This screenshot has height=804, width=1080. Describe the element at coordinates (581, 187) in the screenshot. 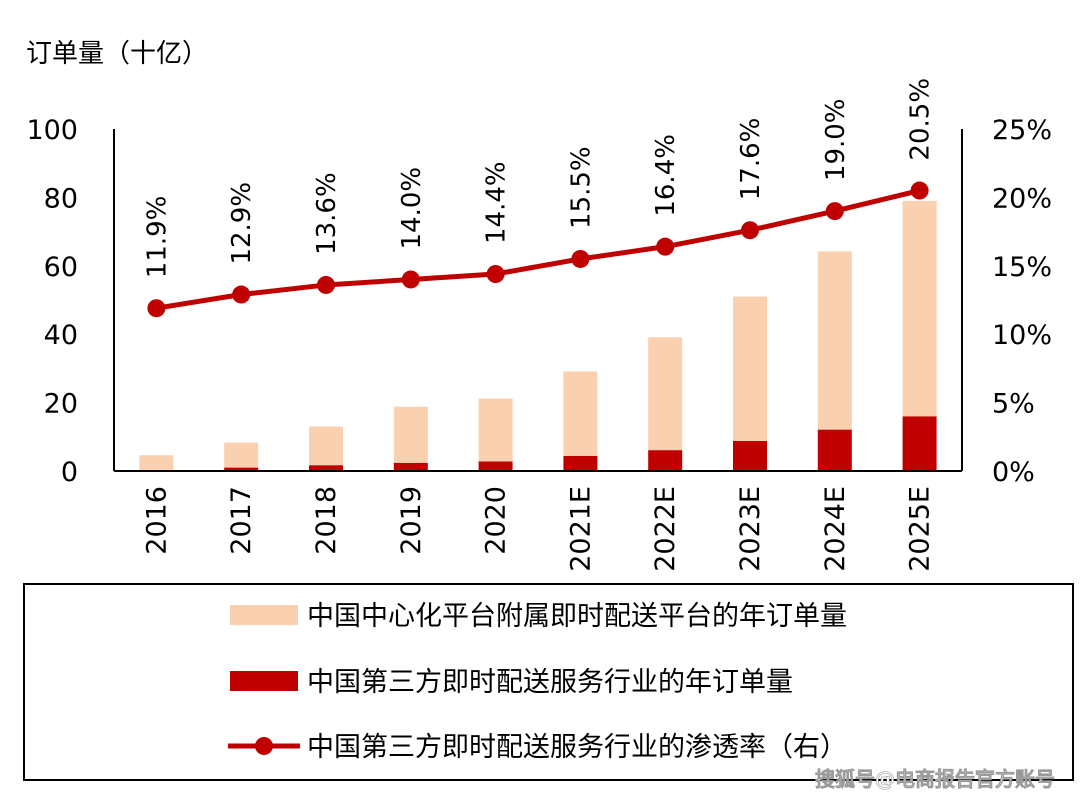

I see `penetration-label-2021E: 15.5%` at that location.